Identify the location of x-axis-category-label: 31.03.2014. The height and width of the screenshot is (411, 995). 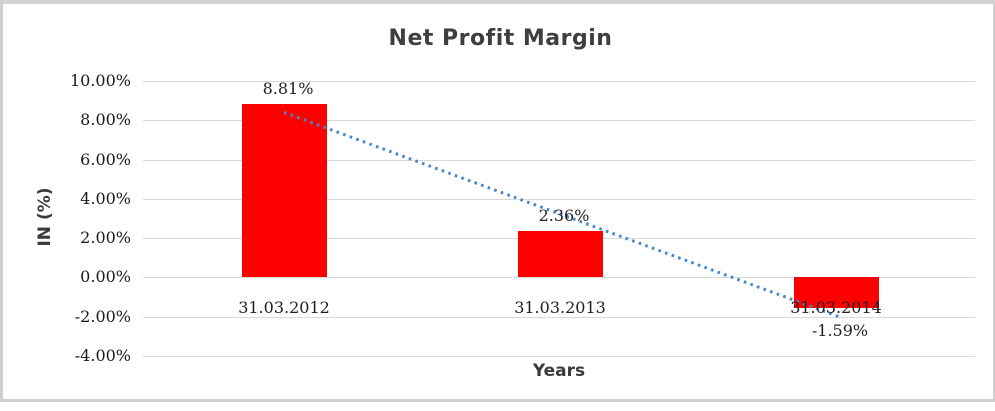
(836, 307).